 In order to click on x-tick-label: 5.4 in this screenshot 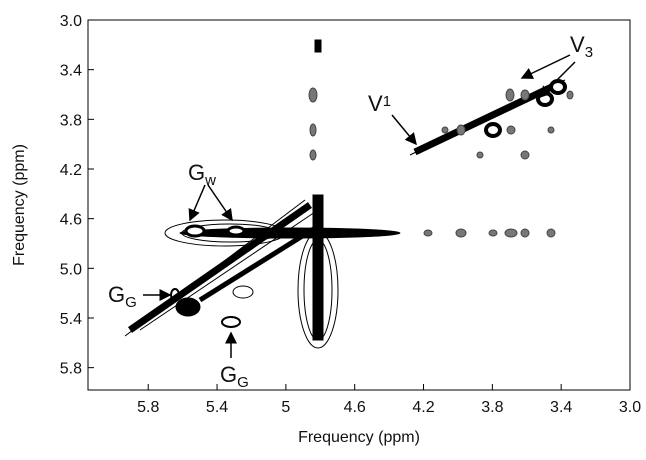, I will do `click(217, 407)`.